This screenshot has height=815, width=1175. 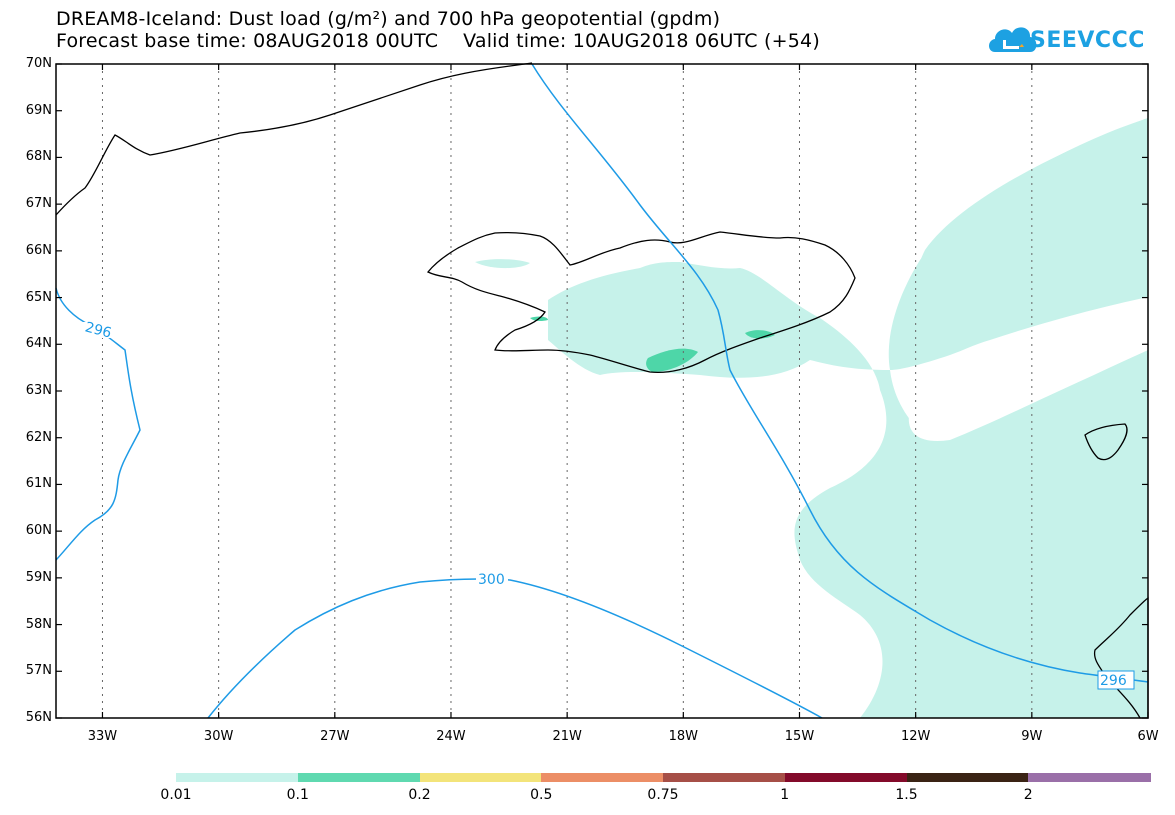 I want to click on cloud-logo-icon, so click(x=1065, y=39).